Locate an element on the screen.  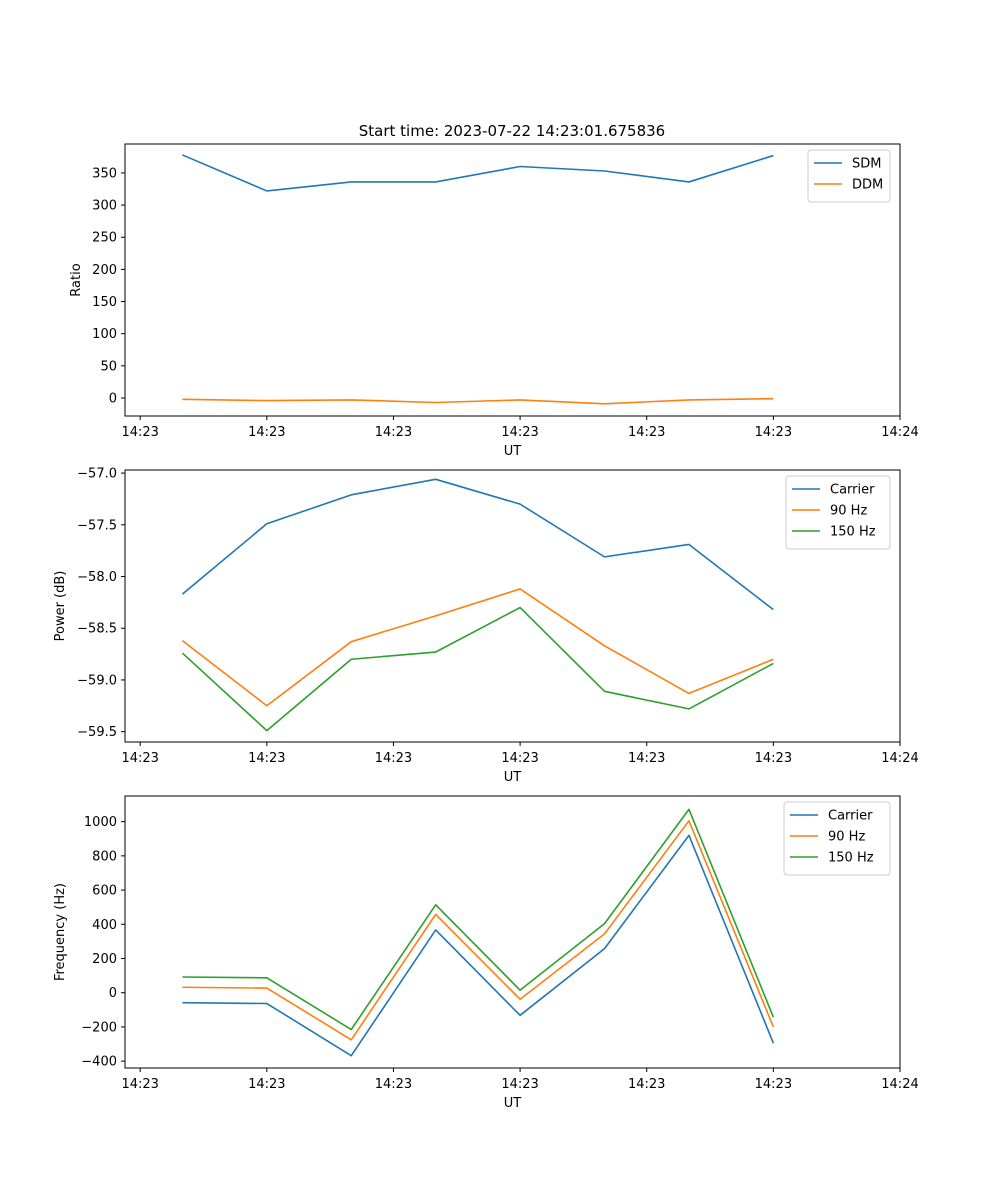
y-tick-label: −400 is located at coordinates (99, 1062).